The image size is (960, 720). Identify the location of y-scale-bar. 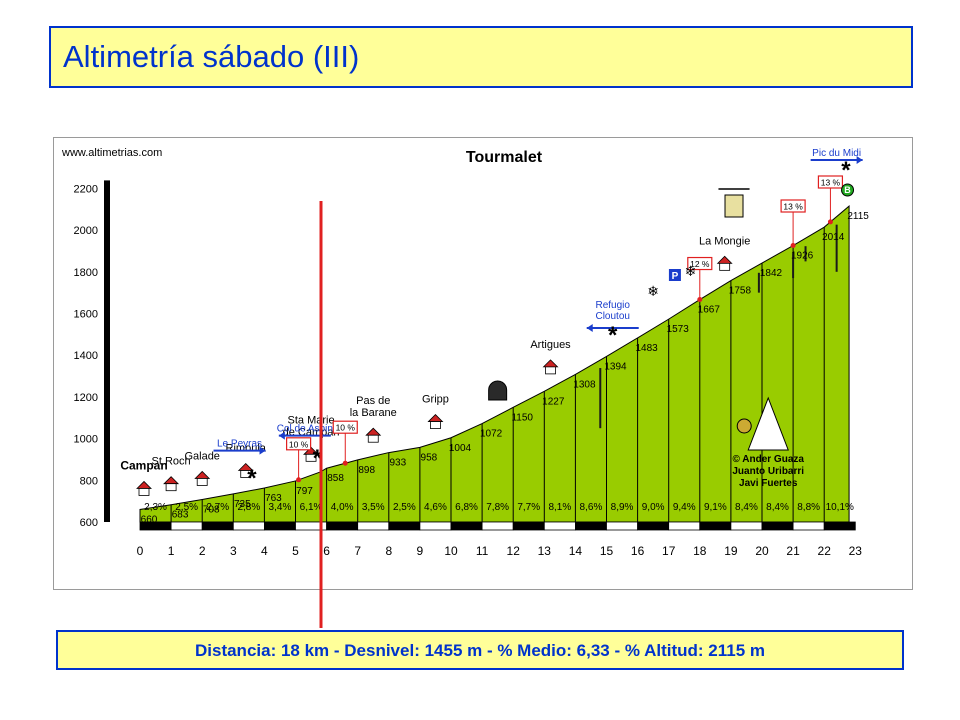
(107, 351).